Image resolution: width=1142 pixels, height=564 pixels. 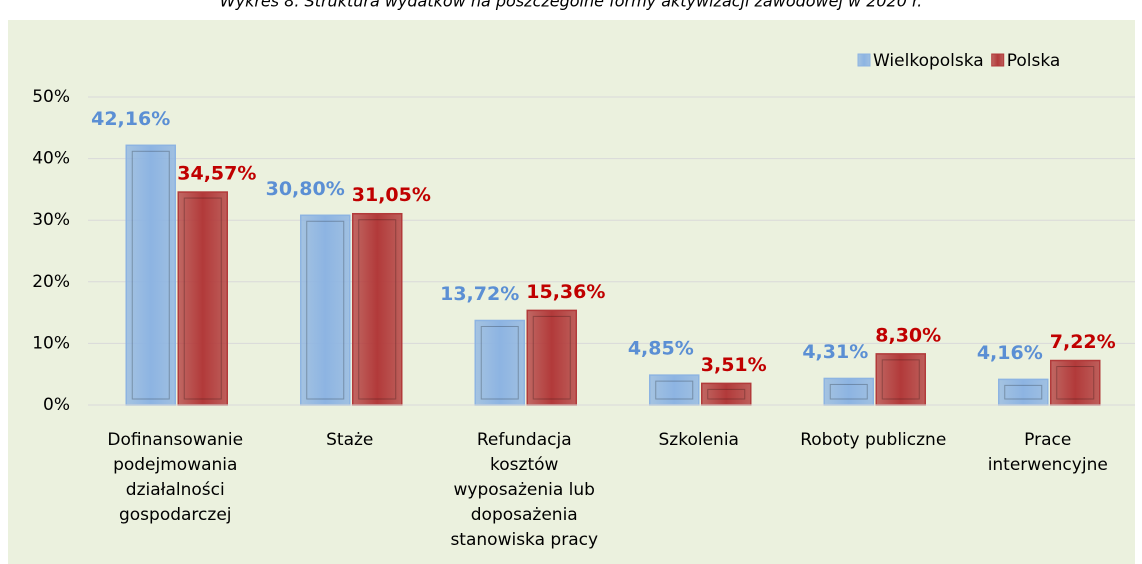 What do you see at coordinates (928, 61) in the screenshot?
I see `legend-label: Wielkopolska` at bounding box center [928, 61].